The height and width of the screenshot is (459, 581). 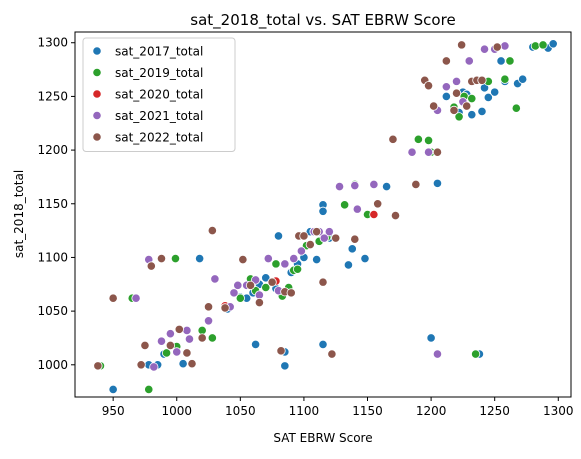 What do you see at coordinates (52, 150) in the screenshot?
I see `y-tick-label: 1200` at bounding box center [52, 150].